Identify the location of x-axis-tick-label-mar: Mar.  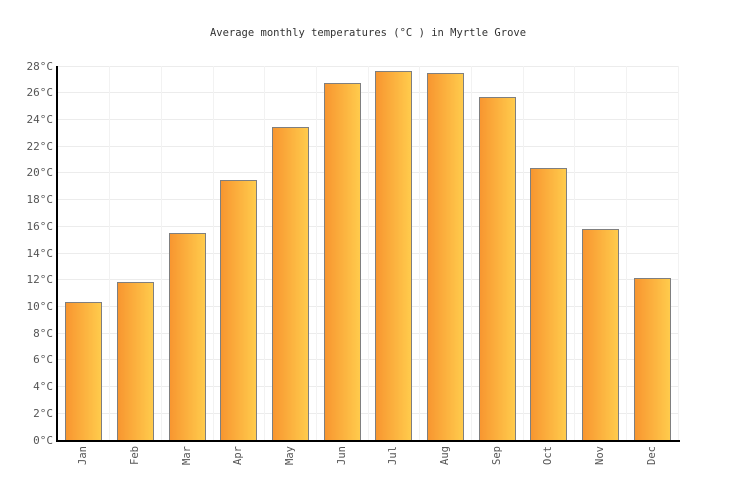
(186, 455).